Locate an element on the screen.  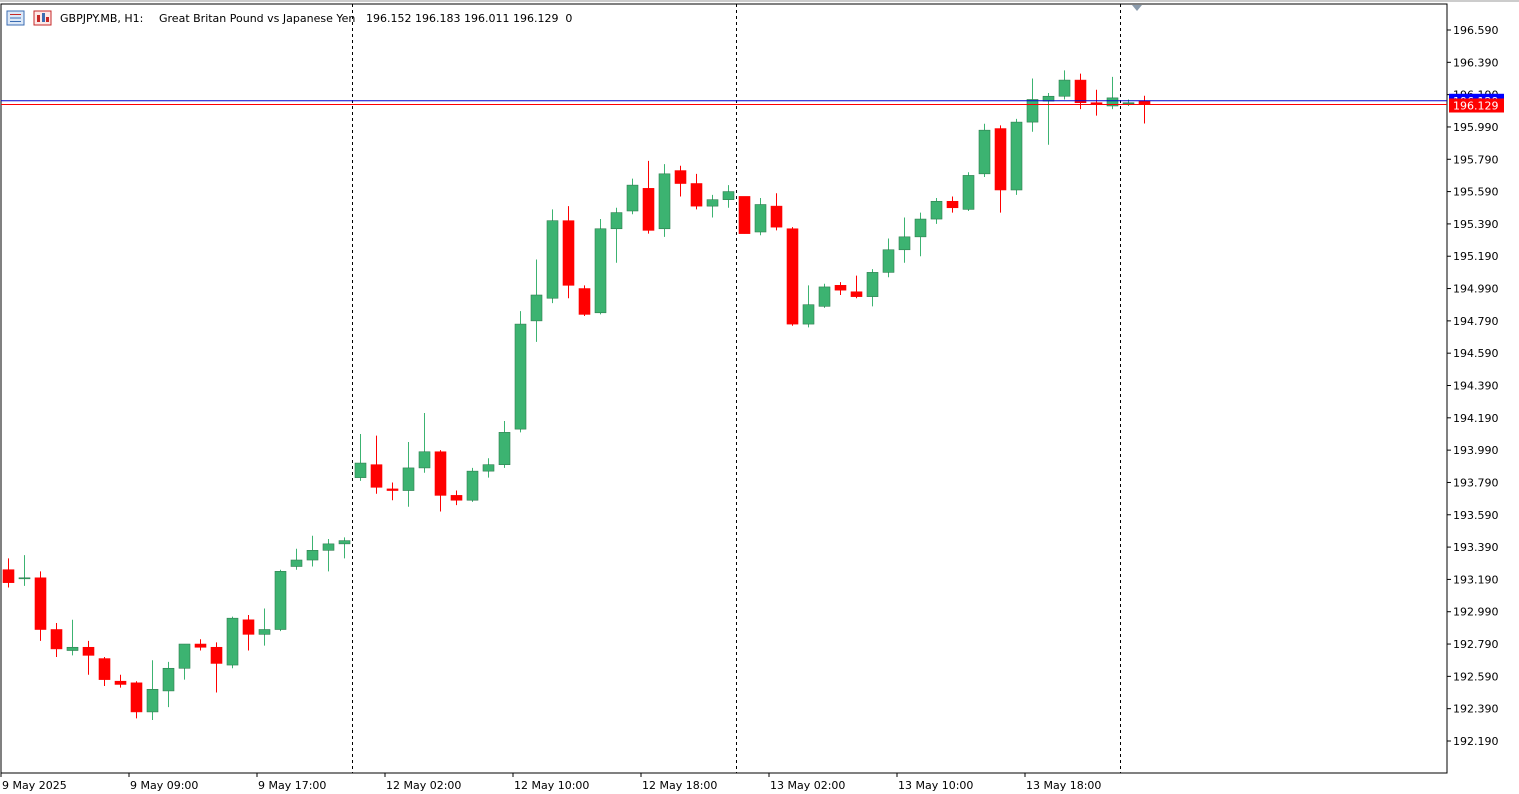
chart-shift-marker is located at coordinates (1137, 8).